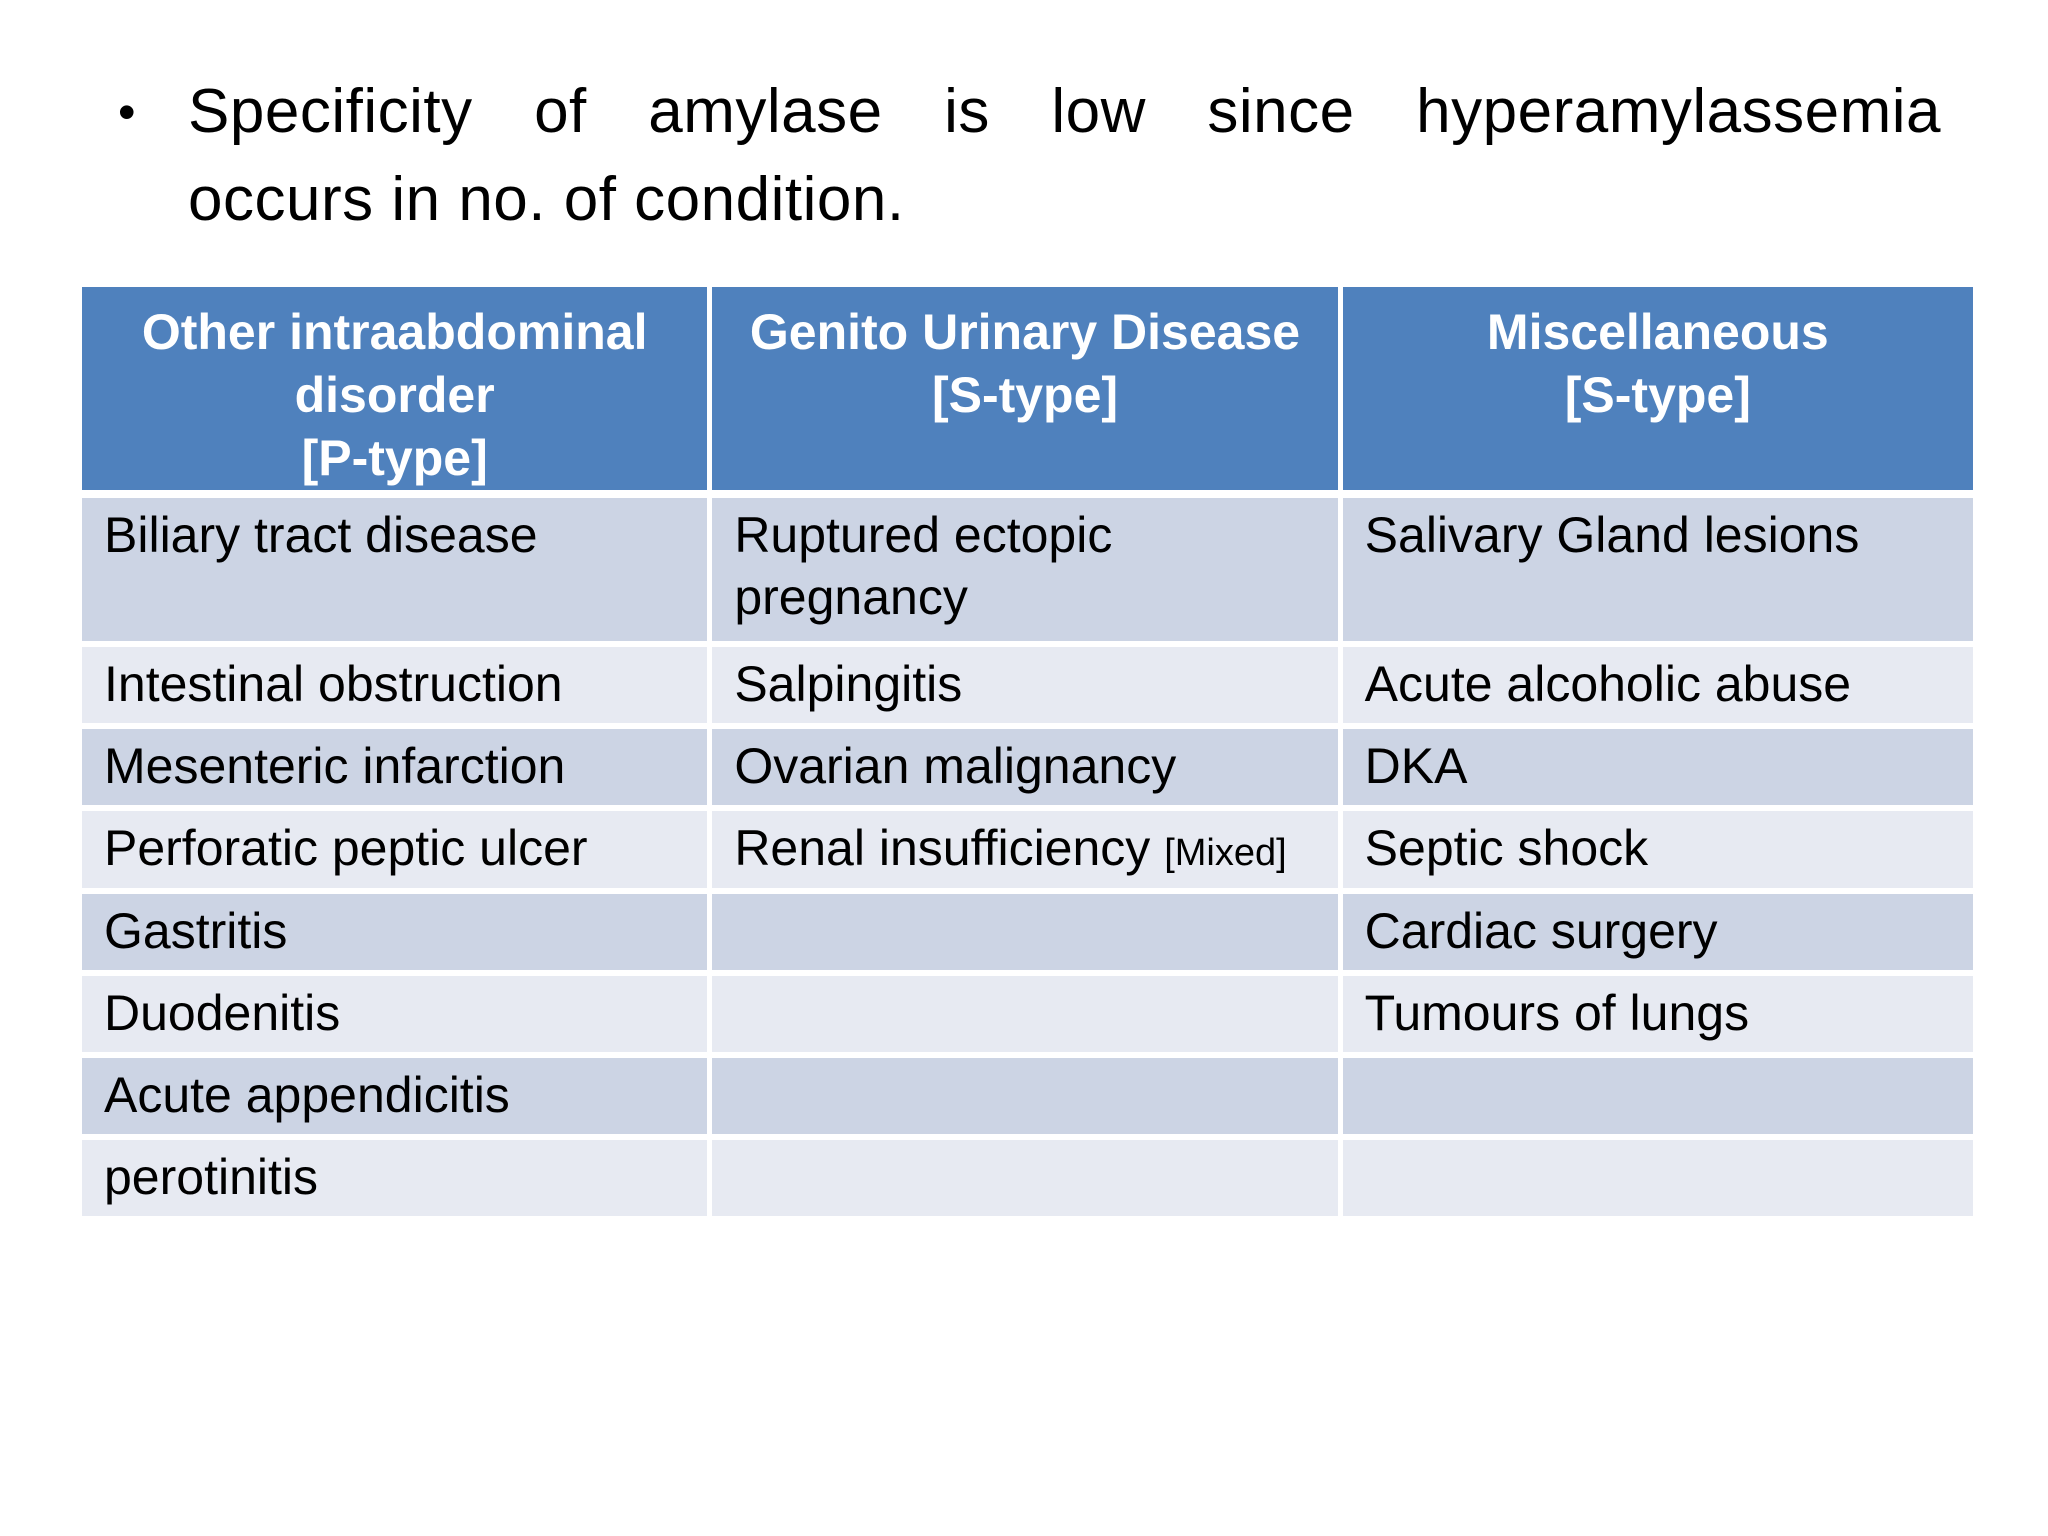 The width and height of the screenshot is (2048, 1536). What do you see at coordinates (397, 935) in the screenshot?
I see `table-cell: Gastritis` at bounding box center [397, 935].